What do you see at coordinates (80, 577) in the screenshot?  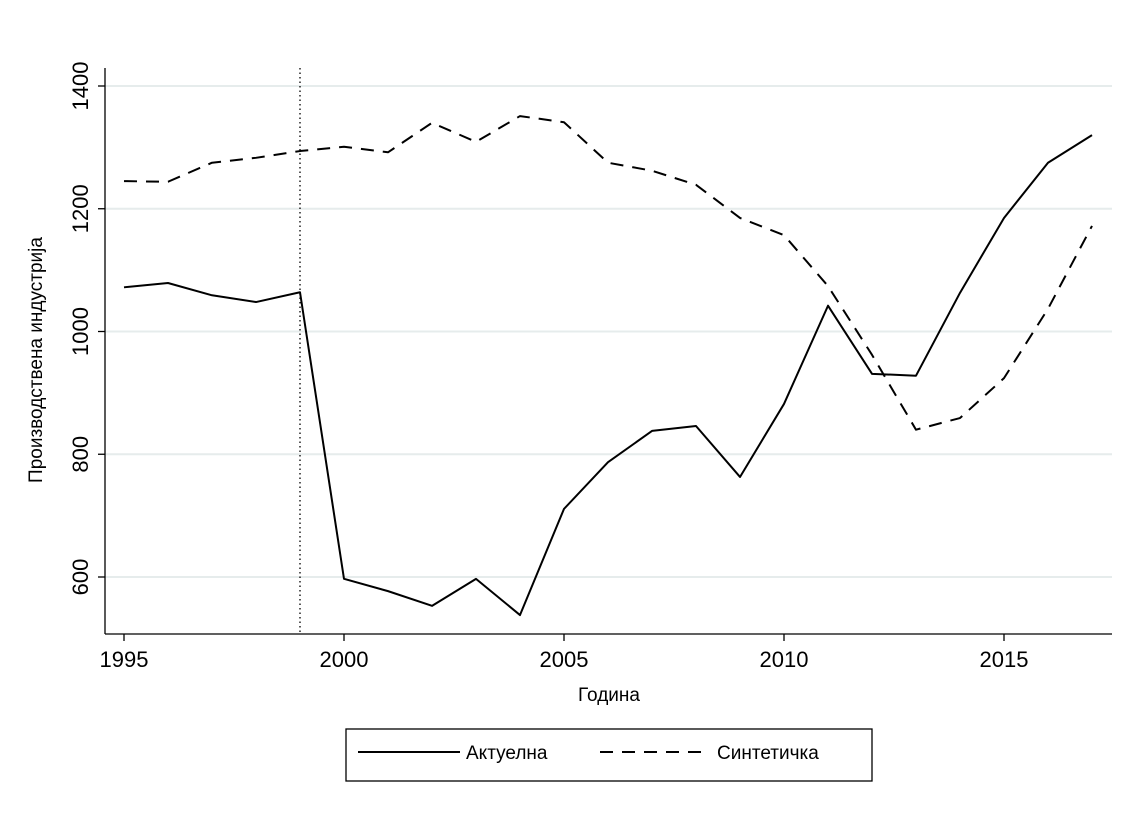 I see `y-tick-label: 600` at bounding box center [80, 577].